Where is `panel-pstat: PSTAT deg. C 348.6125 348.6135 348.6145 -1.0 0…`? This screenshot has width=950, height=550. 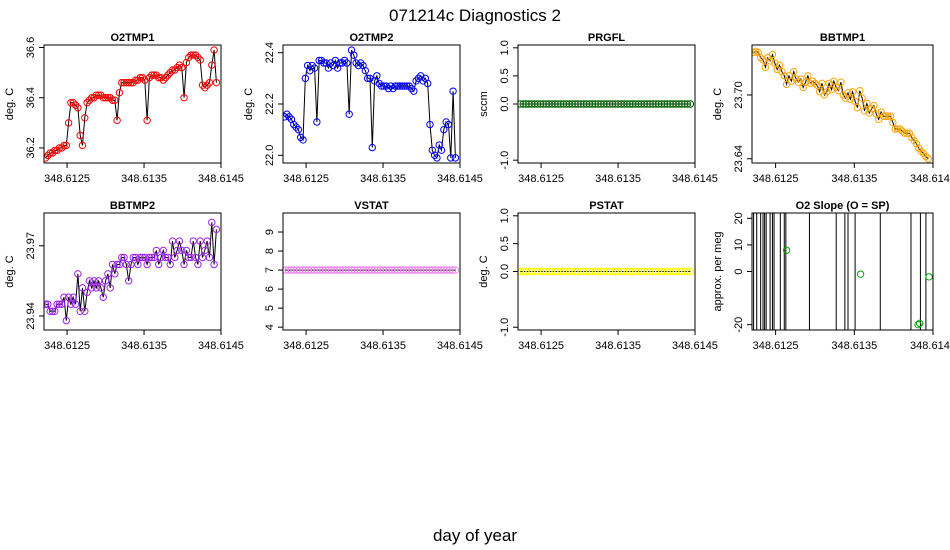
panel-pstat: PSTAT deg. C 348.6125 348.6135 348.6145 -1.0 0… is located at coordinates (598, 276).